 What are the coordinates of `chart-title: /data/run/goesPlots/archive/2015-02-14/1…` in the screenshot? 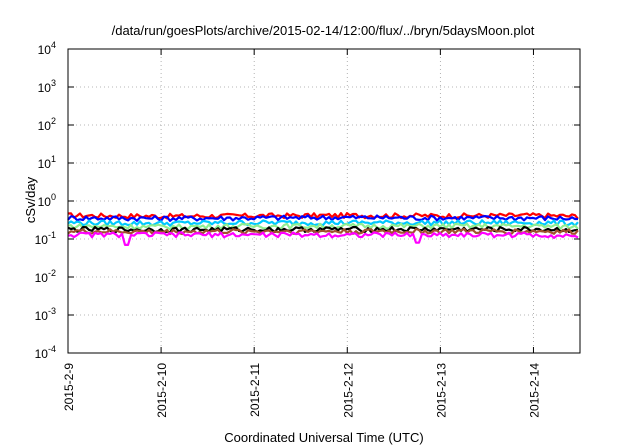 It's located at (323, 30).